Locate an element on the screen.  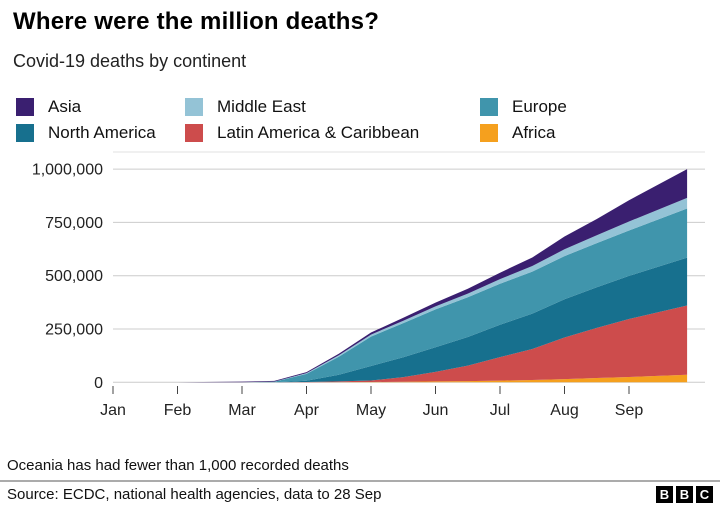
legend-label: North America is located at coordinates (102, 132).